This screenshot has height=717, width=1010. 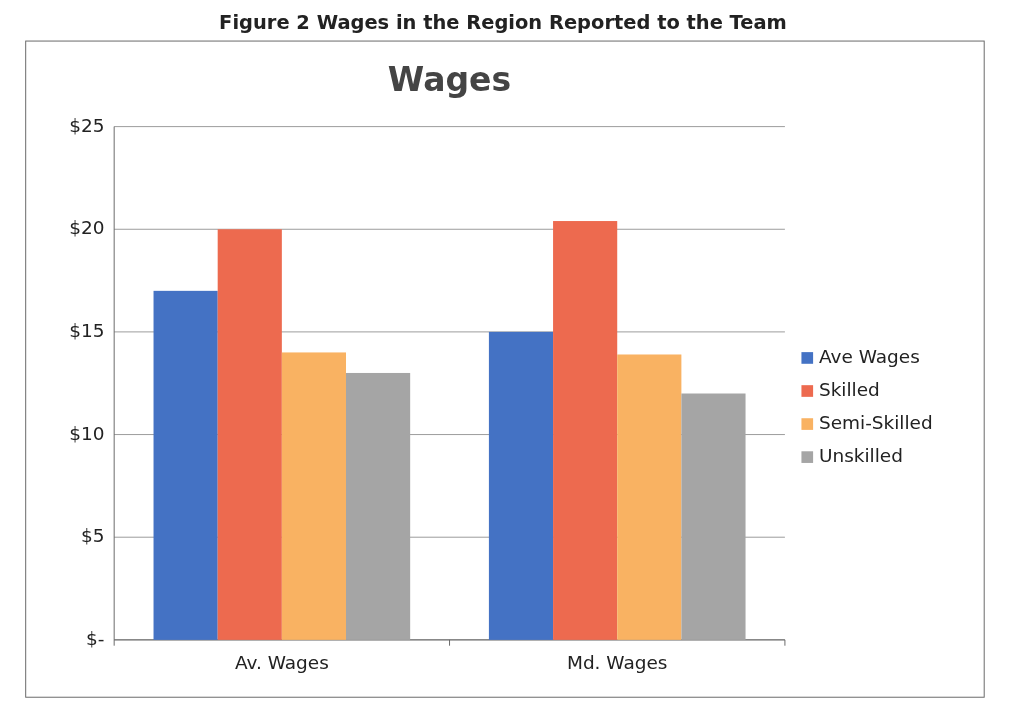 What do you see at coordinates (449, 79) in the screenshot?
I see `chart-title: Wages` at bounding box center [449, 79].